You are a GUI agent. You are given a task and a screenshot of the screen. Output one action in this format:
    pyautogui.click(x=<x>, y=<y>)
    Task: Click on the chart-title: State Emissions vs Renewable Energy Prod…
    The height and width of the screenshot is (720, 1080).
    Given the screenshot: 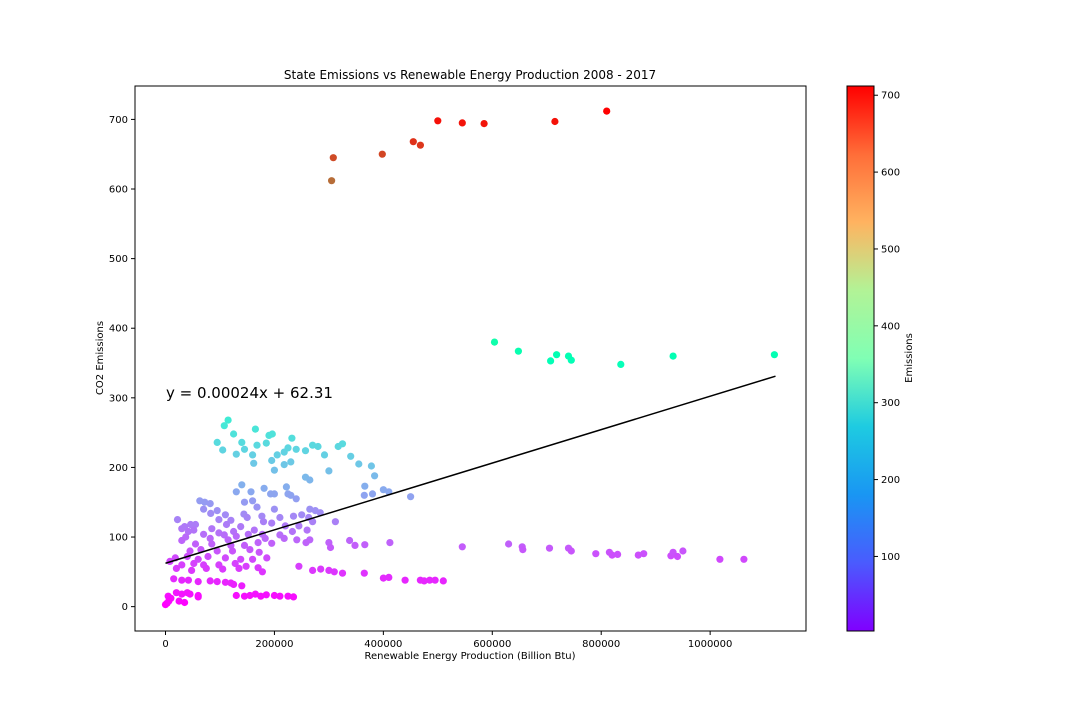 What is the action you would take?
    pyautogui.click(x=470, y=75)
    